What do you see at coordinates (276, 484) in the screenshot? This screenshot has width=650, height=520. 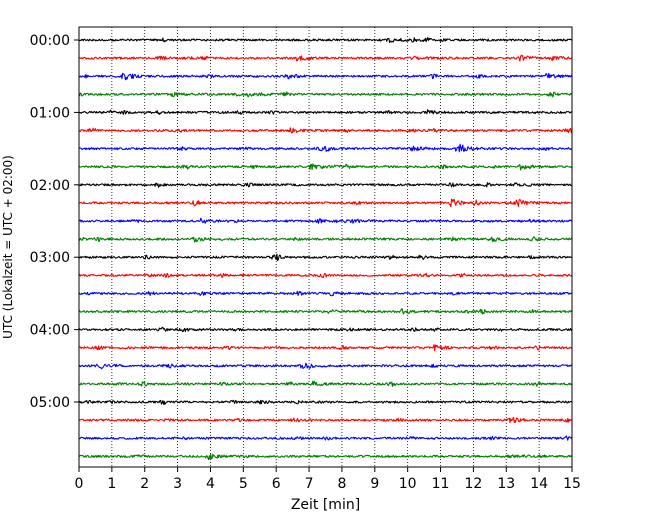 I see `x-tick-label: 6` at bounding box center [276, 484].